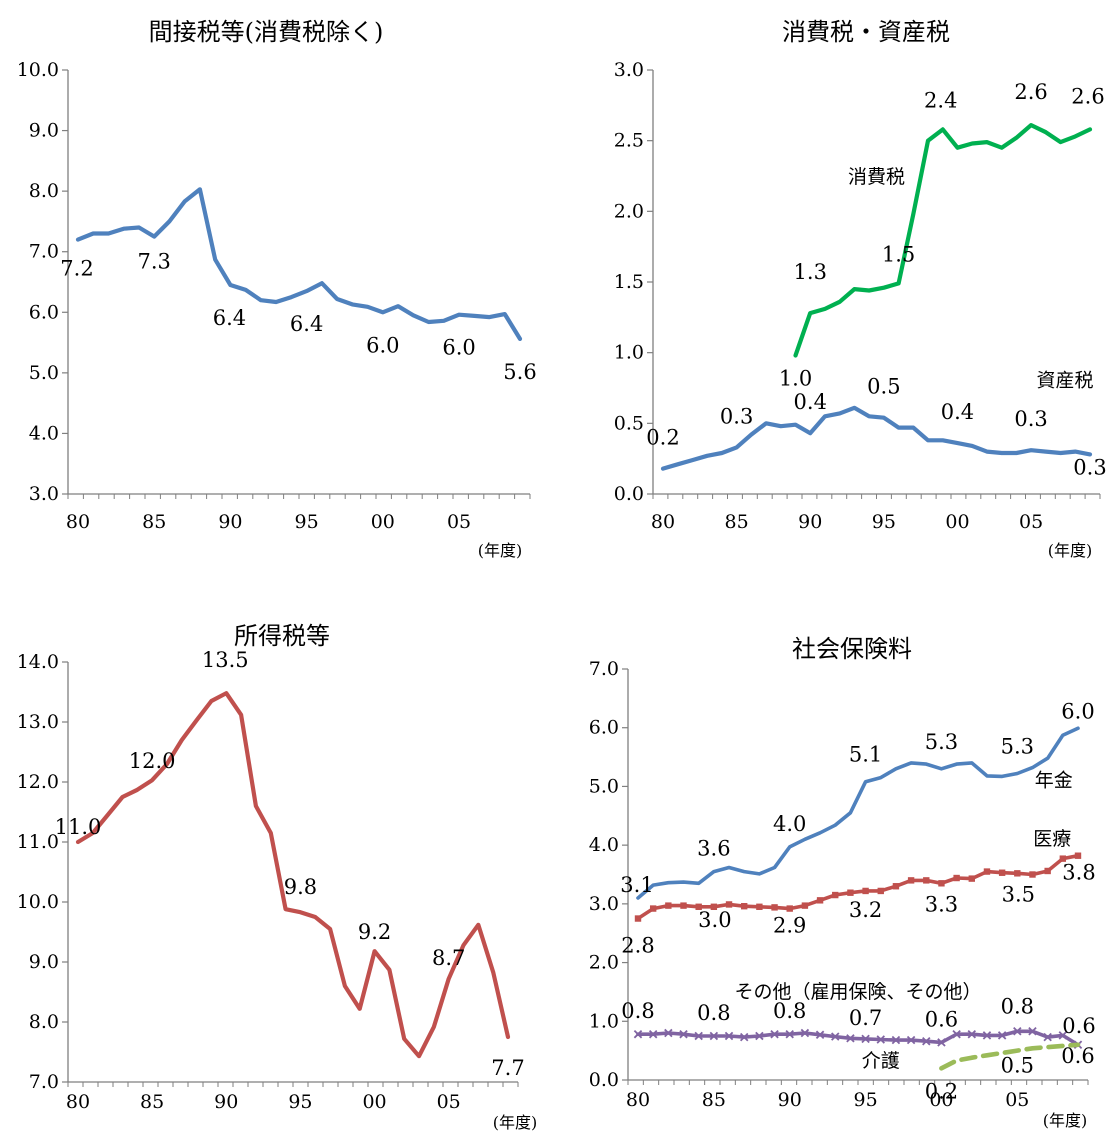 The width and height of the screenshot is (1111, 1133). What do you see at coordinates (300, 887) in the screenshot?
I see `chart-3-data-label: 9.8` at bounding box center [300, 887].